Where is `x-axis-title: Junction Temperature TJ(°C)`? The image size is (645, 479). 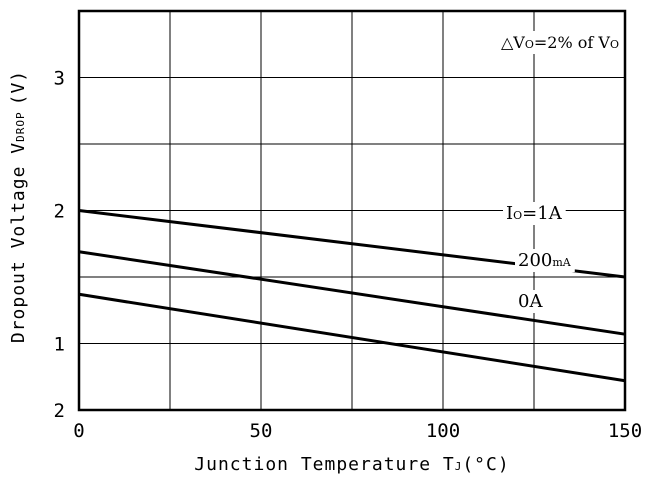 x-axis-title: Junction Temperature TJ(°C) is located at coordinates (351, 464).